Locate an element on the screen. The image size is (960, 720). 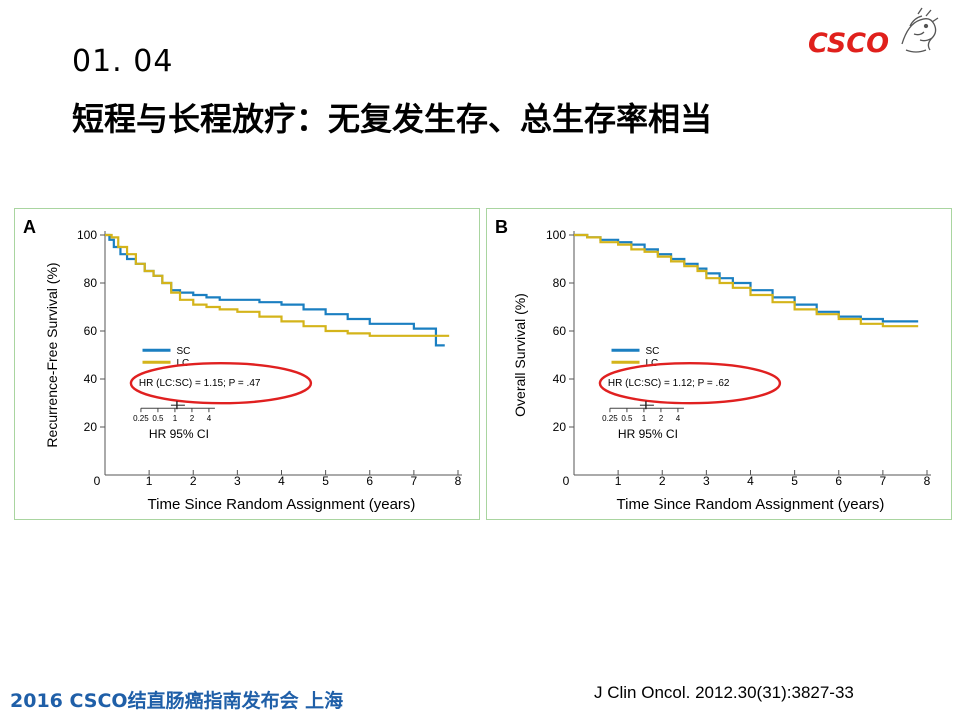
footer-event: 2016 CSCO结直肠癌指南发布会 上海 is located at coordinates (177, 701).